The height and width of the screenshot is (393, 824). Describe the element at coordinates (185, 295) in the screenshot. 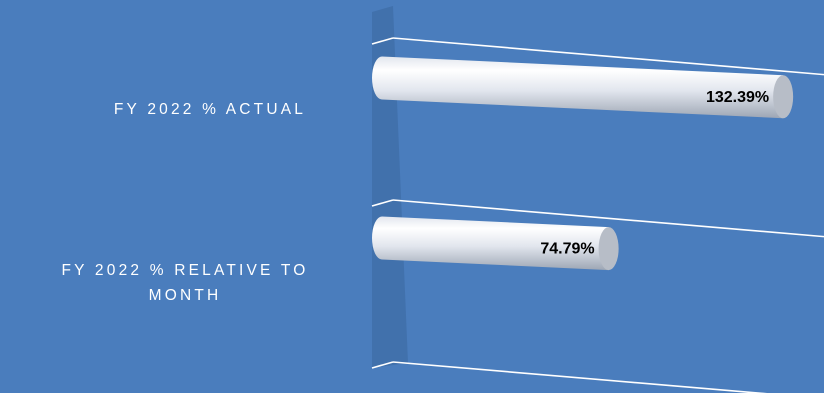

I see `category-label-line: MONTH` at that location.